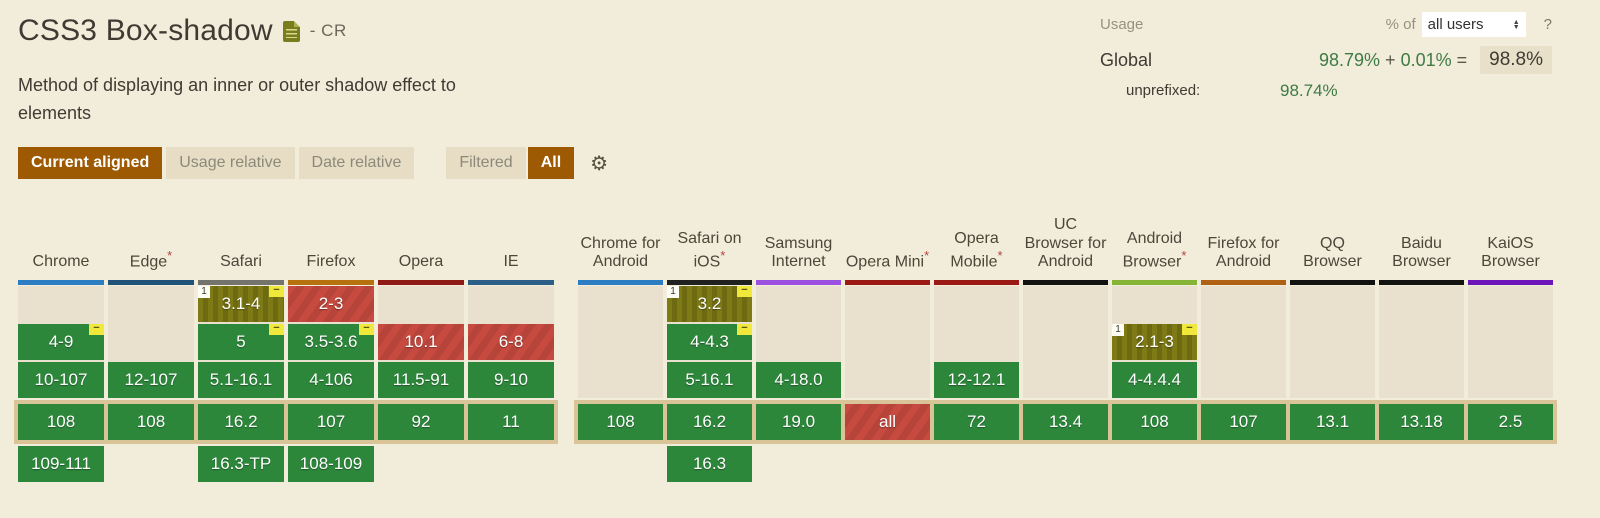 This screenshot has width=1600, height=518. What do you see at coordinates (599, 163) in the screenshot?
I see `settings-gear-icon: ⚙` at bounding box center [599, 163].